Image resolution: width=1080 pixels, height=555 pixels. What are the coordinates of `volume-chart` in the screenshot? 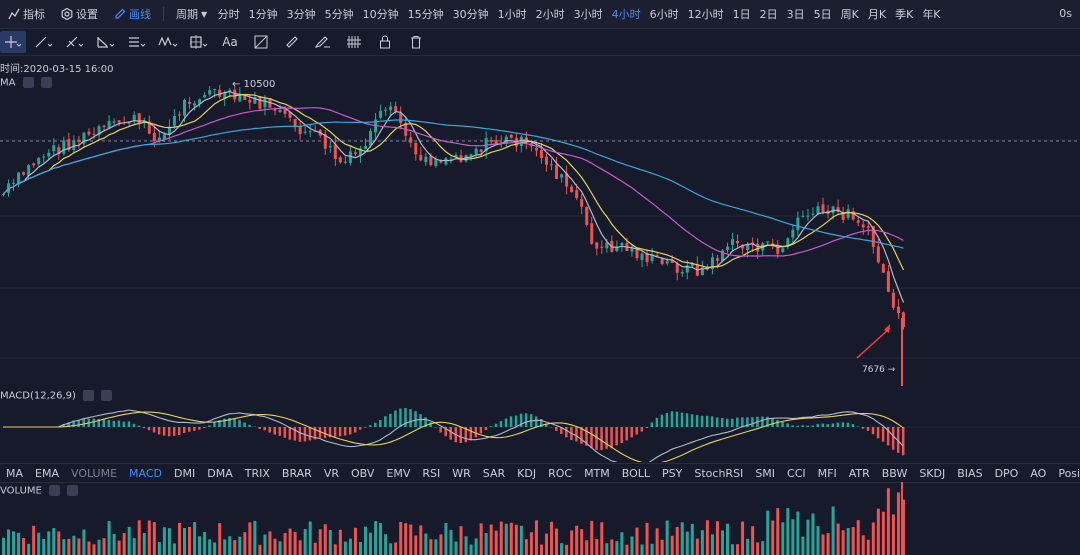 It's located at (540, 518).